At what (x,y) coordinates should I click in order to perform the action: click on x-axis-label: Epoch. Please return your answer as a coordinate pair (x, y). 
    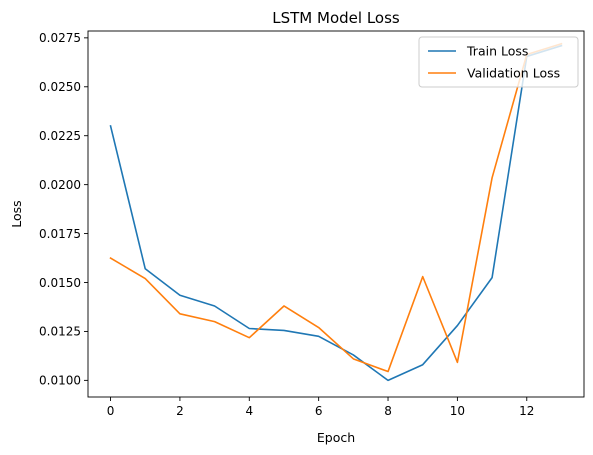
    Looking at the image, I should click on (336, 437).